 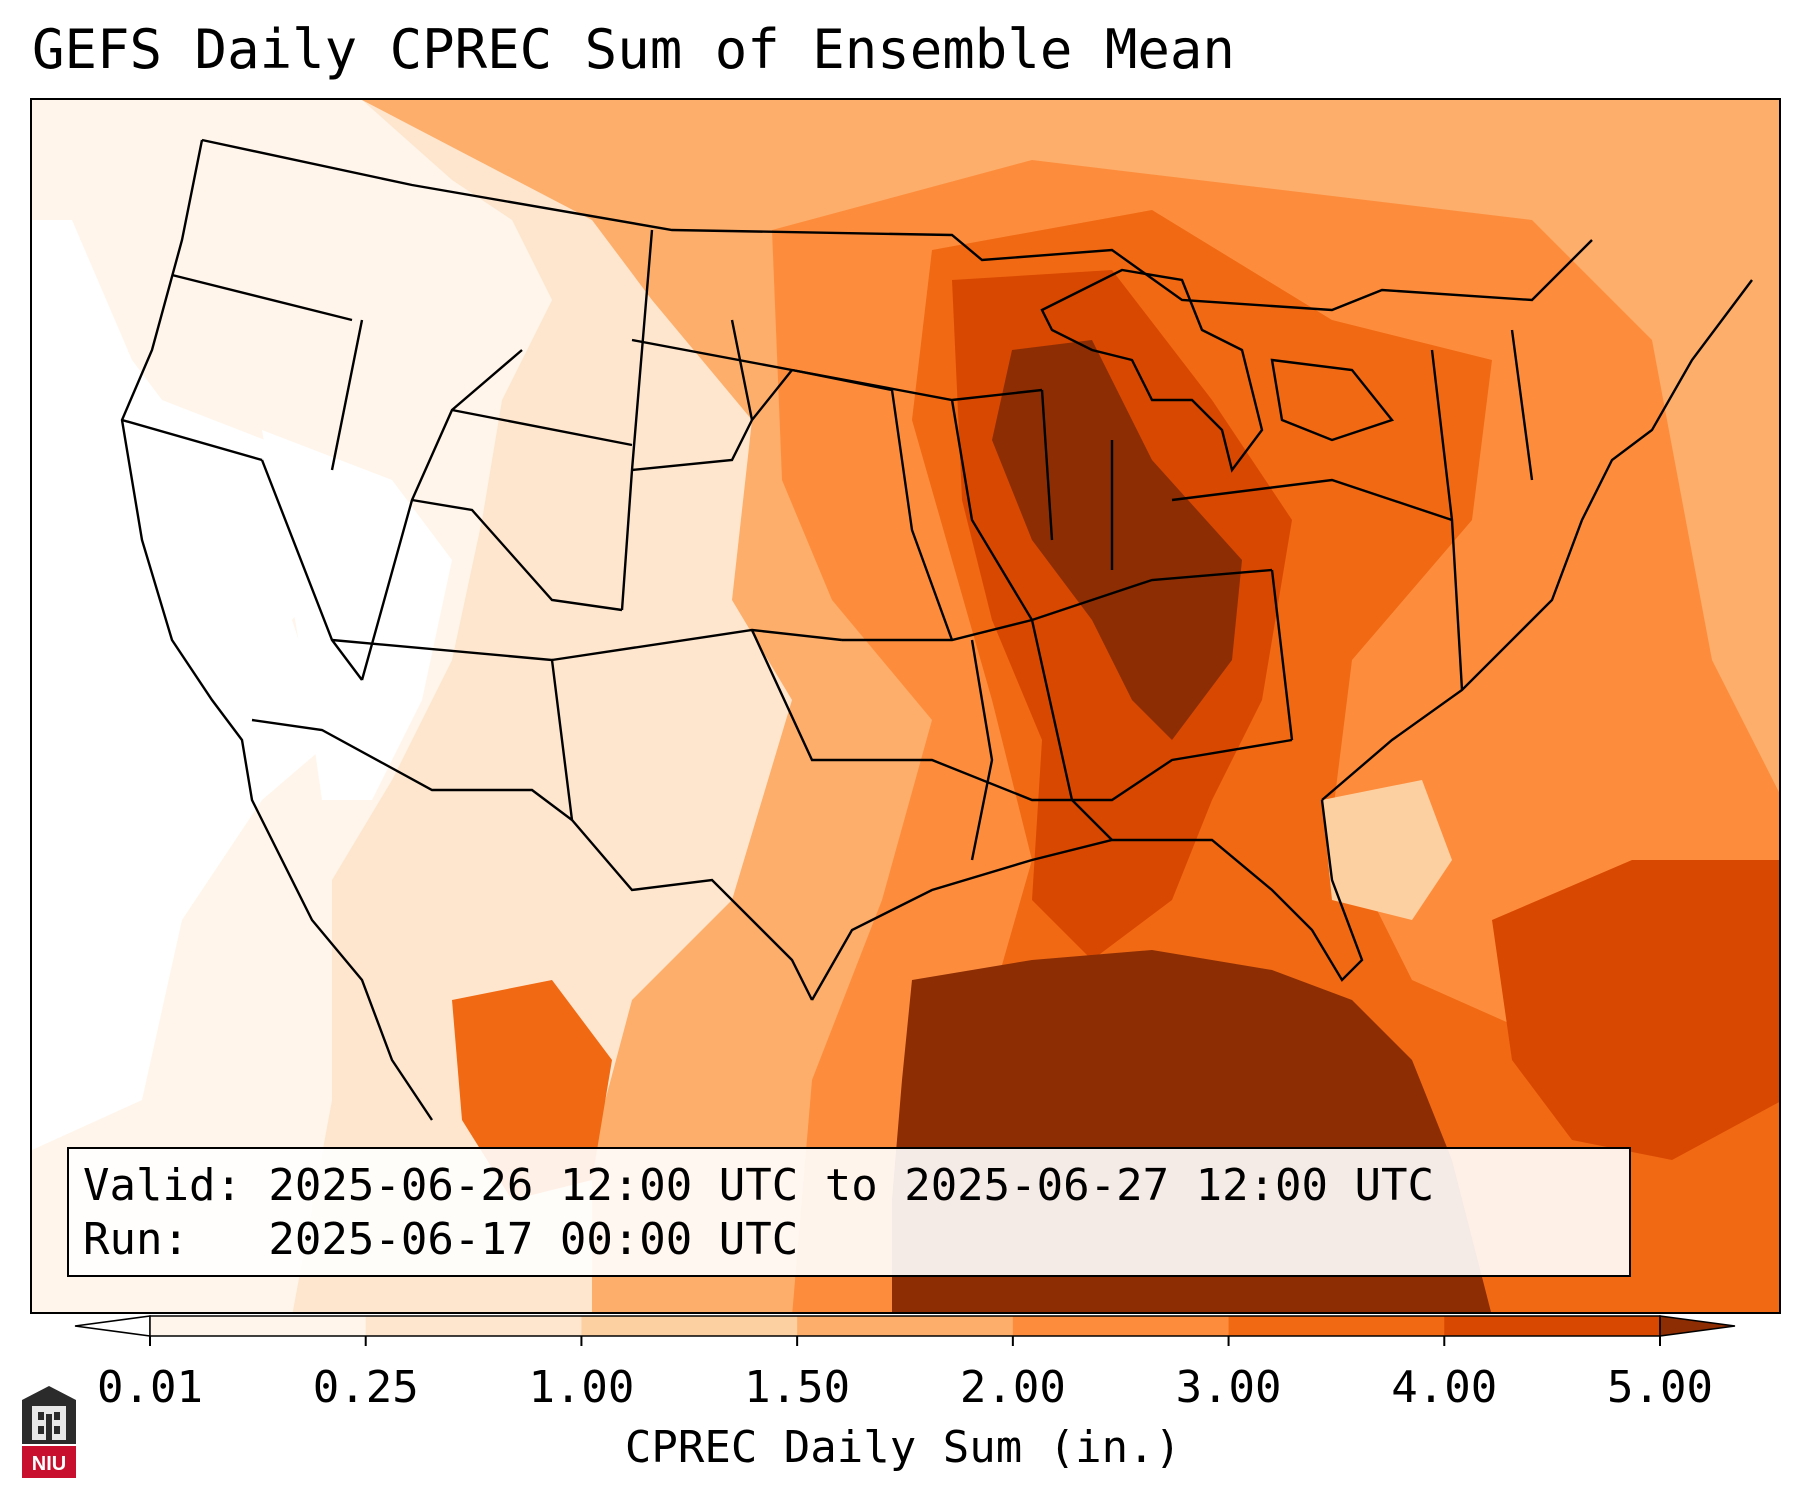 I want to click on colorbar-tick-label: 0.01, so click(x=150, y=1387).